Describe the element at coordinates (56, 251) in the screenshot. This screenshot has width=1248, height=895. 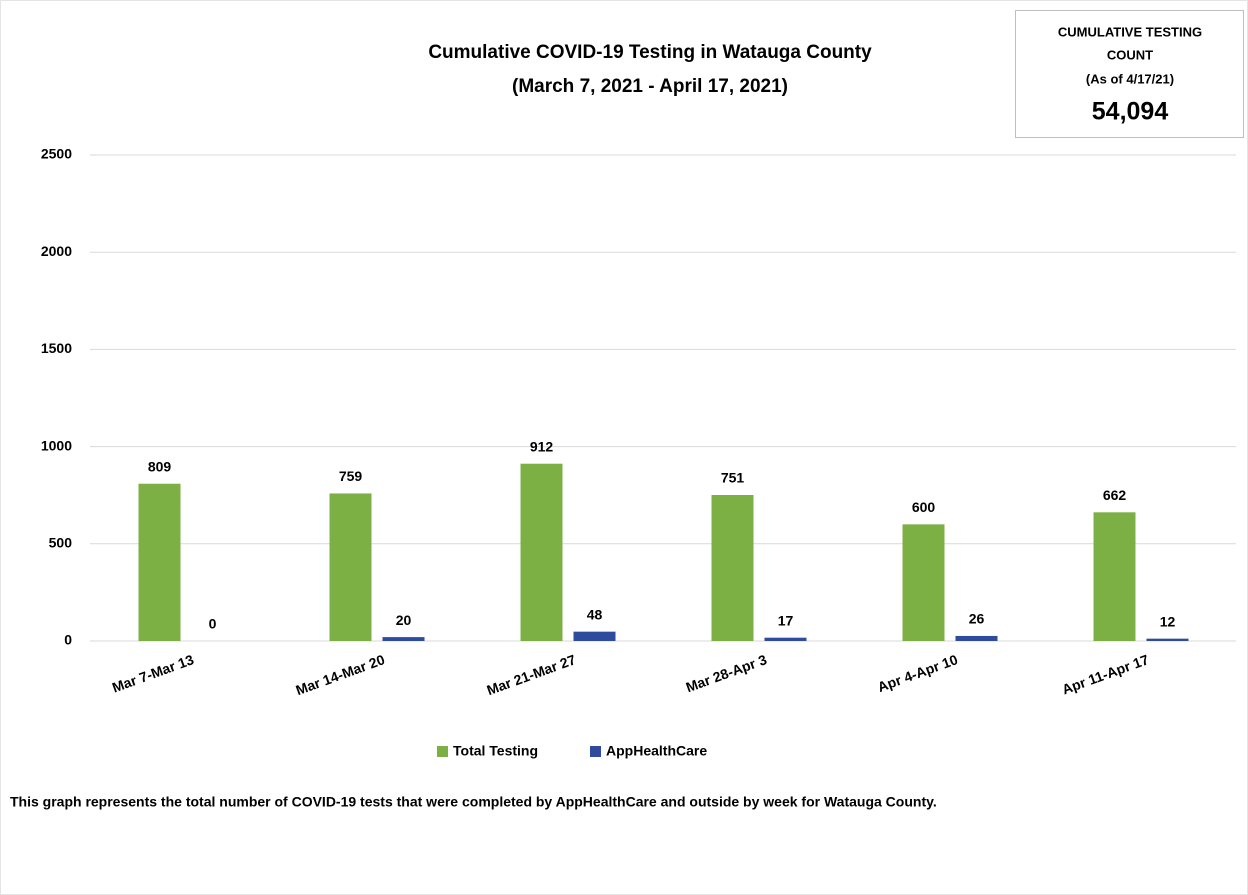
I see `y-tick-label: 2000` at that location.